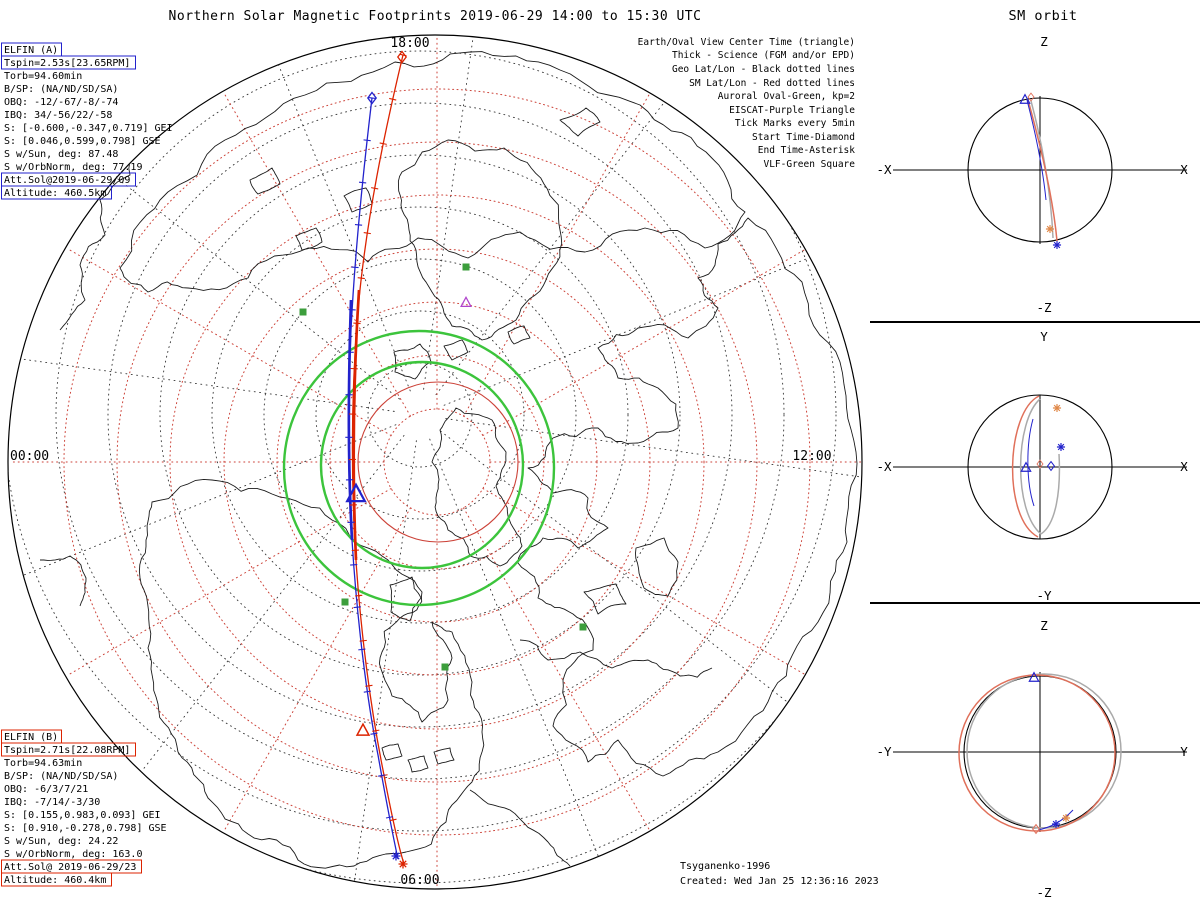 This screenshot has width=1200, height=900. Describe the element at coordinates (70, 867) in the screenshot. I see `elfin-b-line: Att.Sol@ 2019-06-29/23` at that location.